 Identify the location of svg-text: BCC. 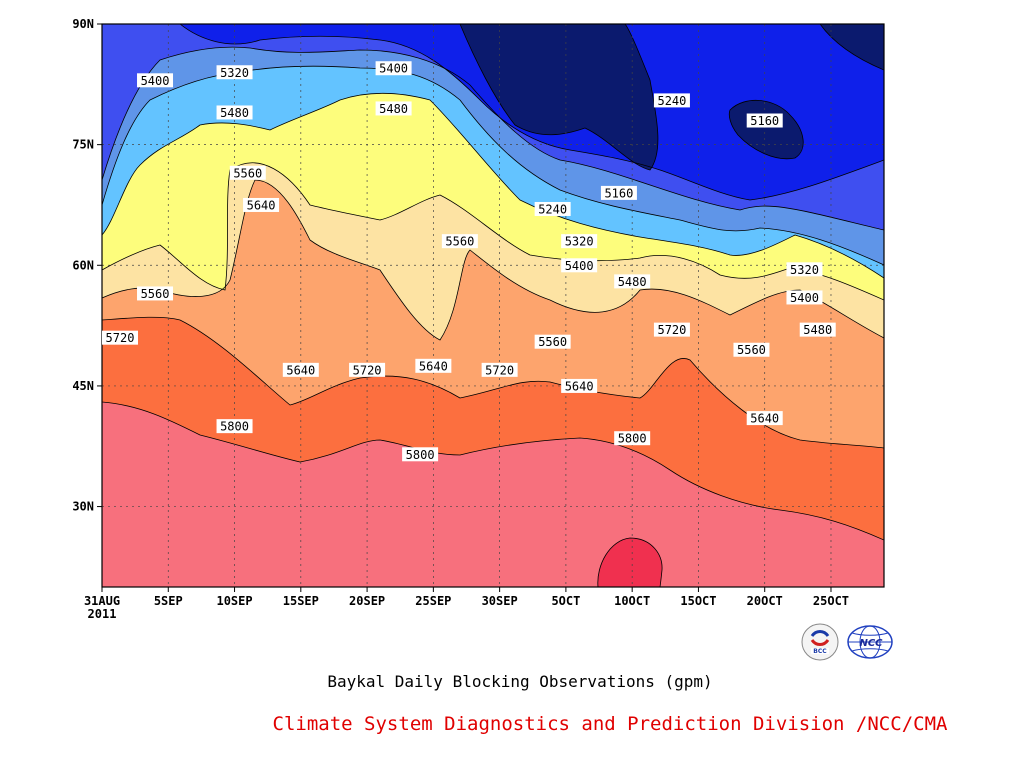
(820, 651).